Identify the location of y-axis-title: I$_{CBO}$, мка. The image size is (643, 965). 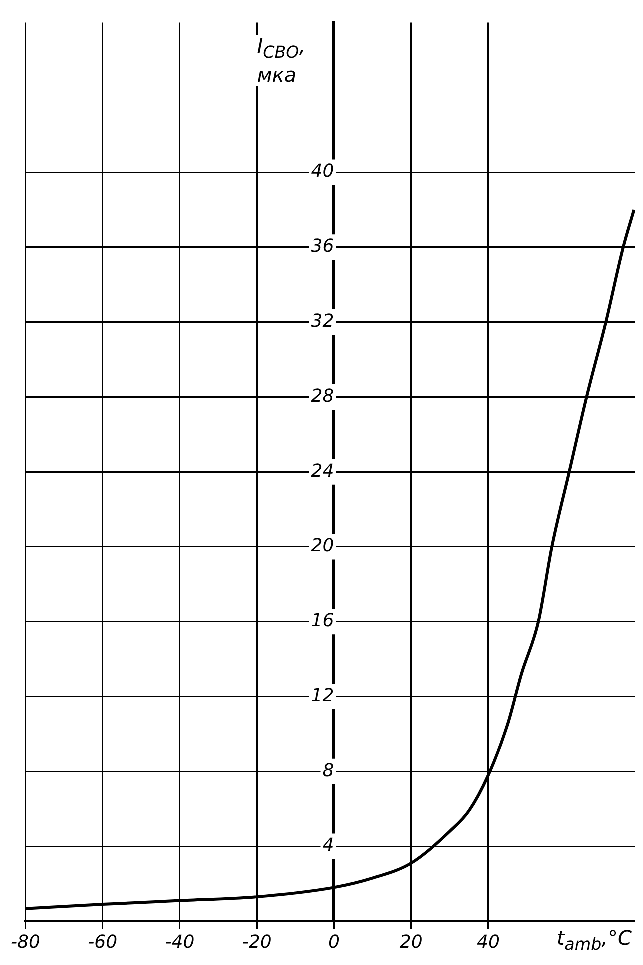
(292, 60).